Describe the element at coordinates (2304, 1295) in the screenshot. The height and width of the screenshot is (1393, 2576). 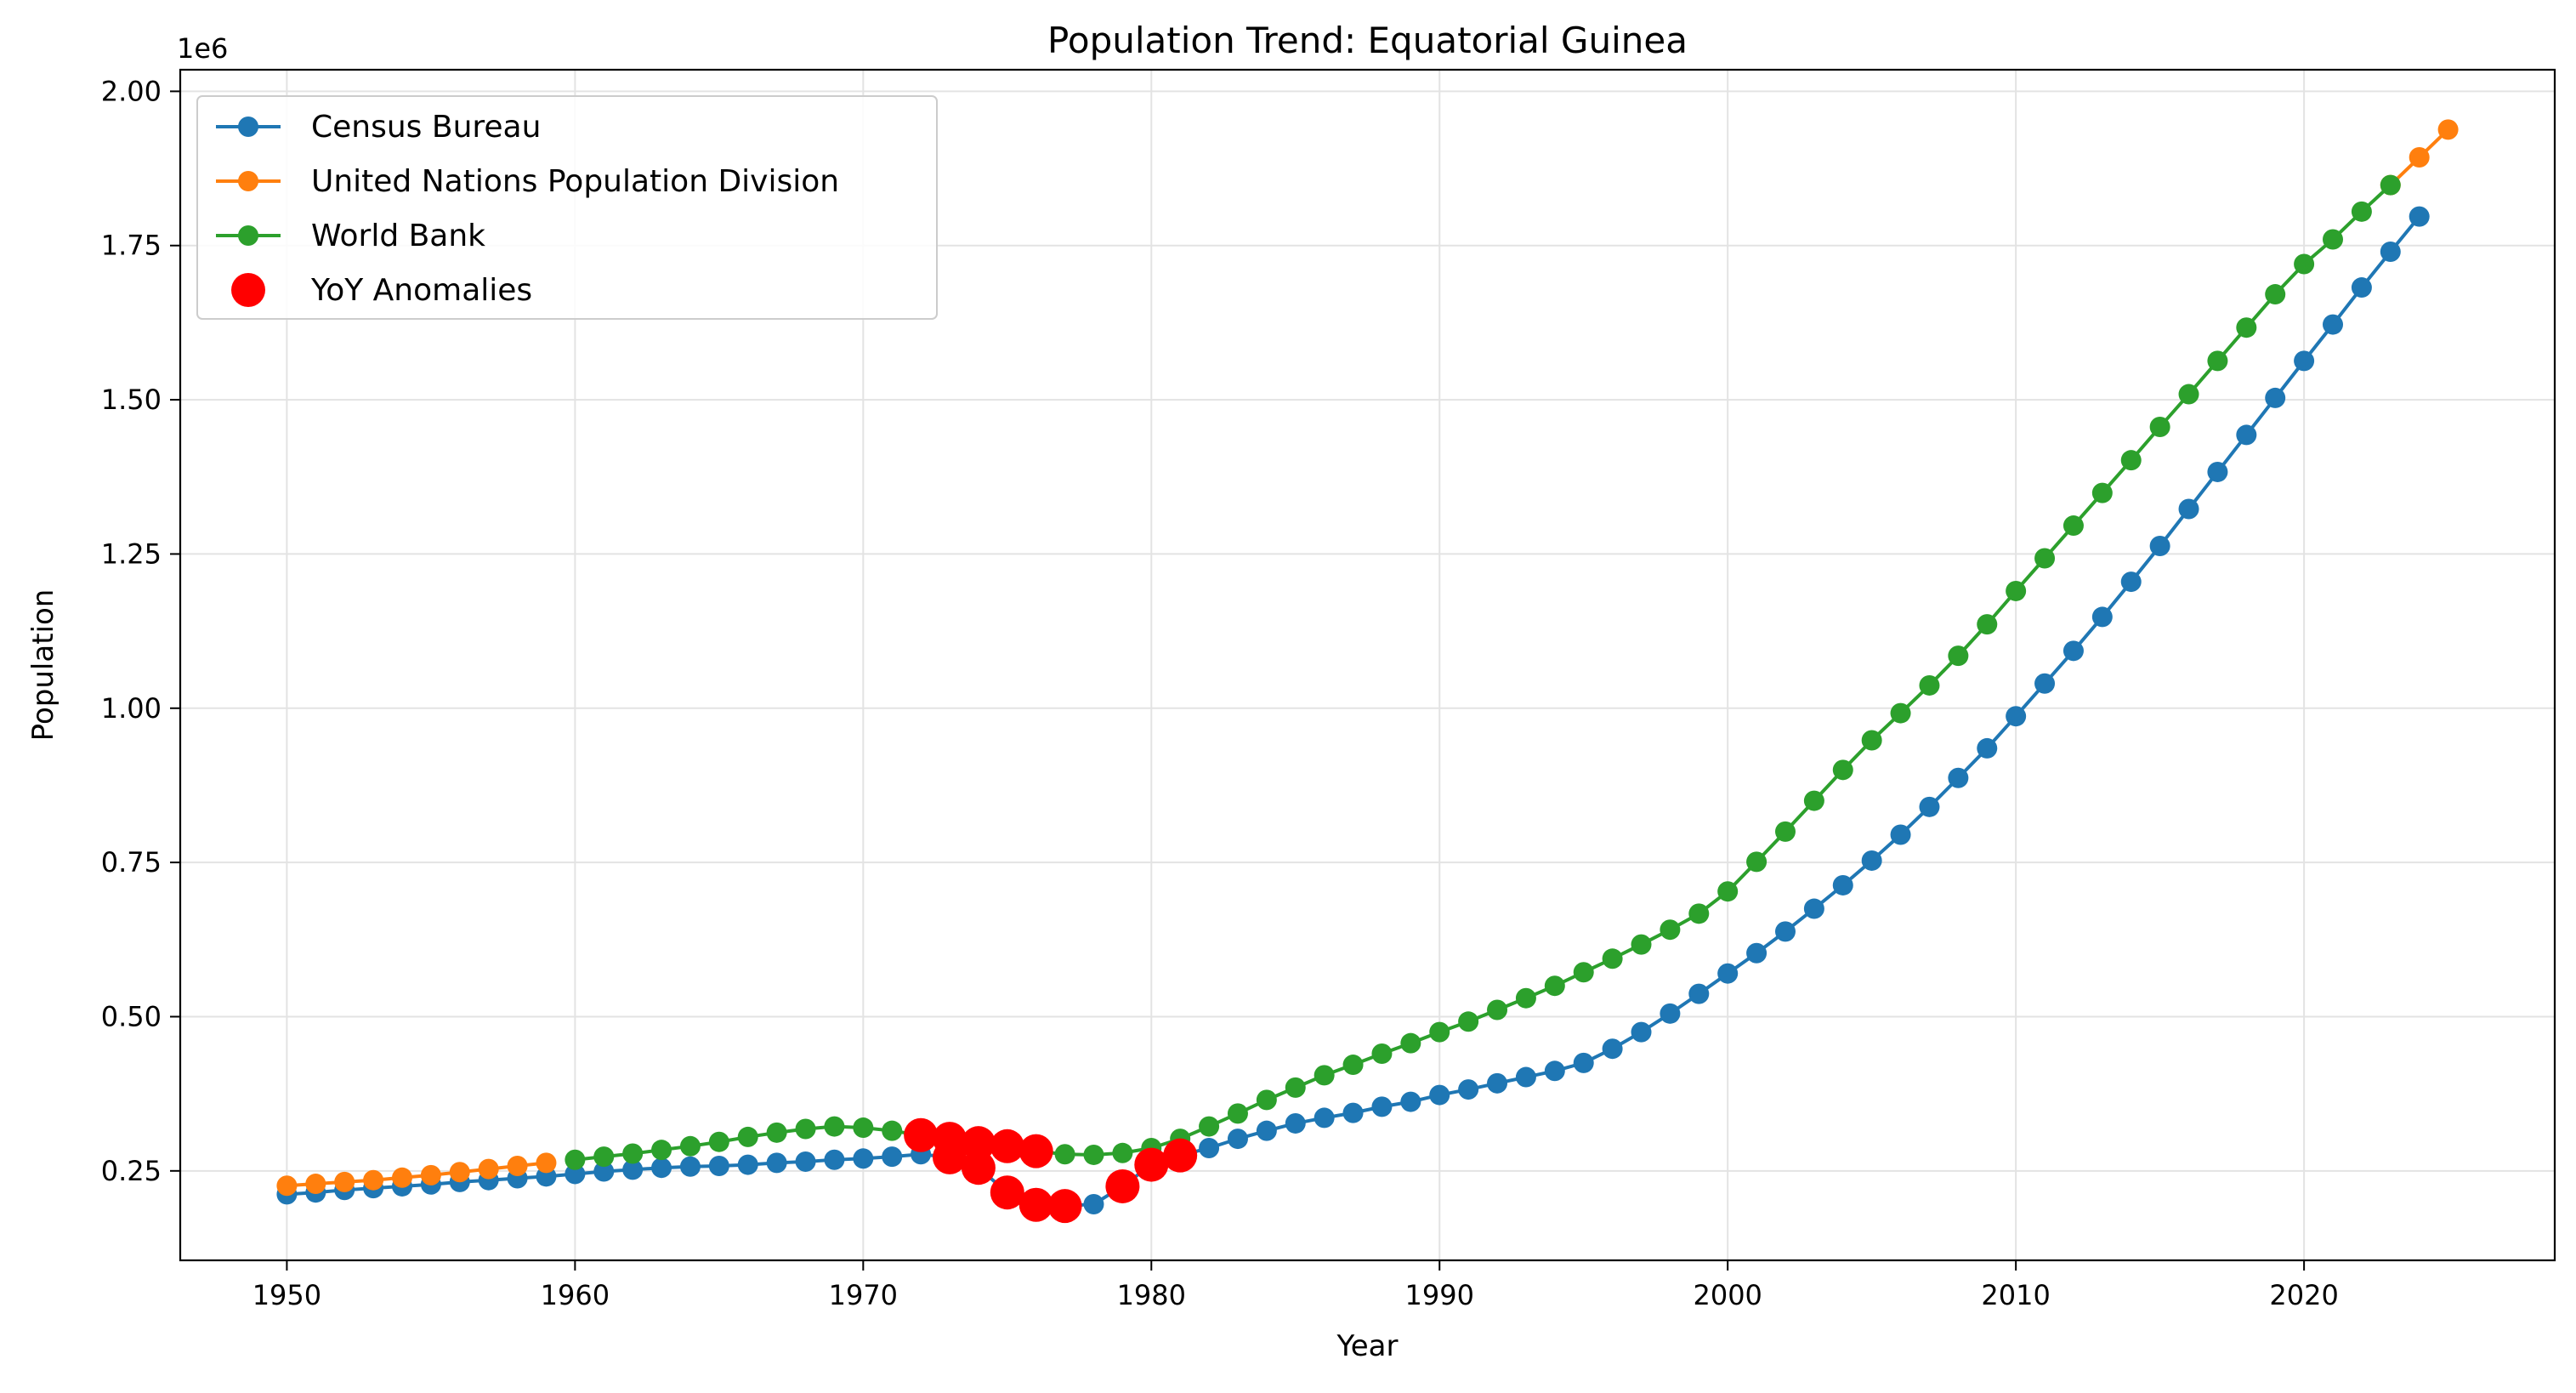
I see `x-tick-label: 2020` at that location.